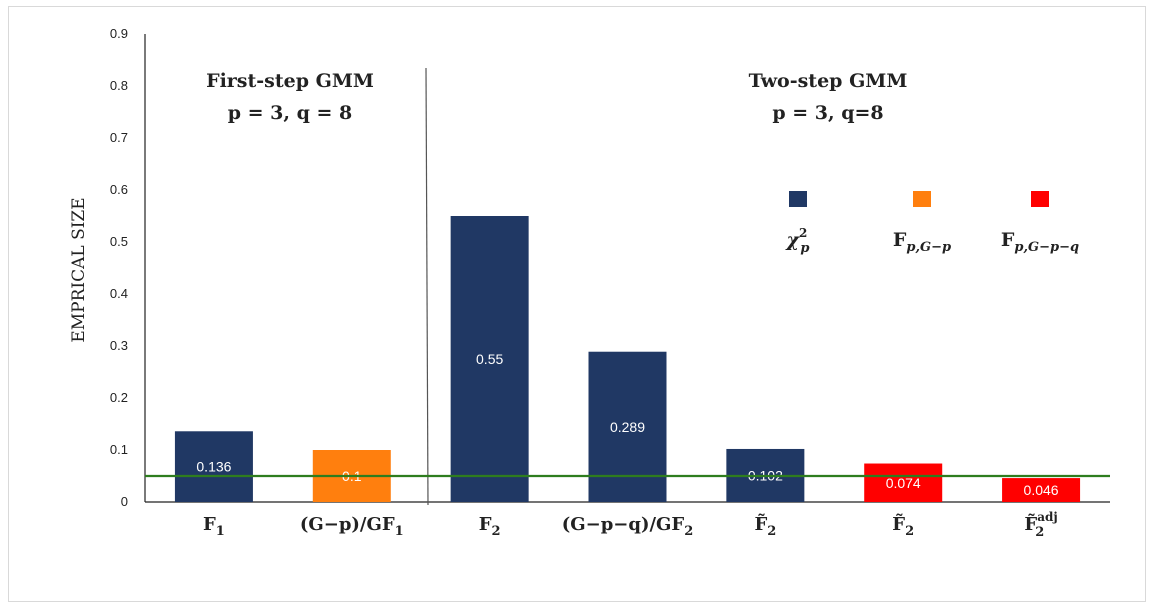 Image resolution: width=1153 pixels, height=608 pixels. What do you see at coordinates (124, 501) in the screenshot?
I see `y-tick-label: 0` at bounding box center [124, 501].